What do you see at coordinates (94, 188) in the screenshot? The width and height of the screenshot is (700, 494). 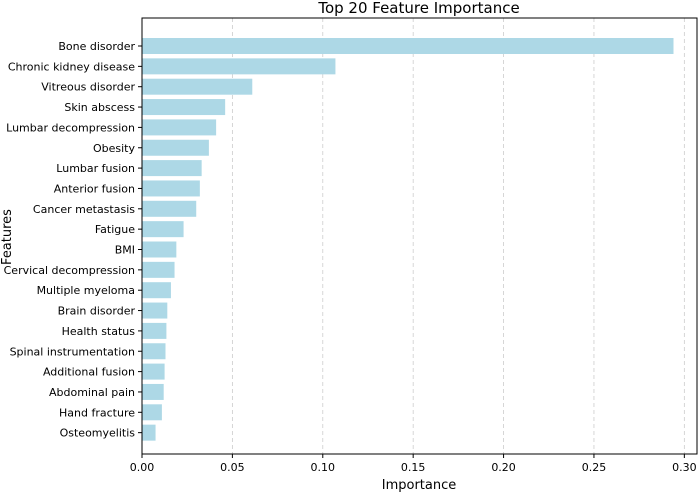 I see `y-tick-label: Anterior fusion` at bounding box center [94, 188].